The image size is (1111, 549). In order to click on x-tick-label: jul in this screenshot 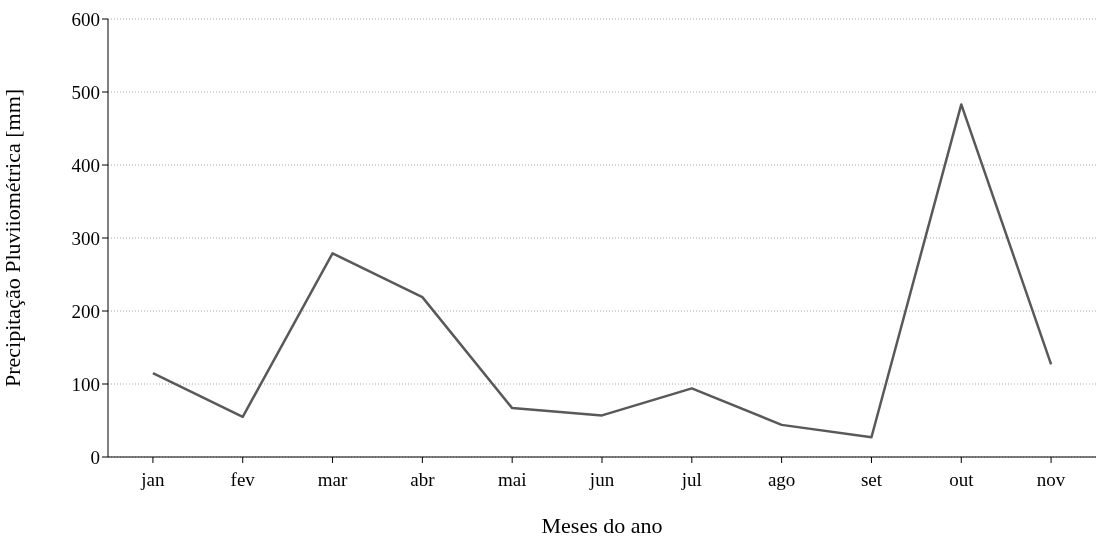, I will do `click(691, 480)`.